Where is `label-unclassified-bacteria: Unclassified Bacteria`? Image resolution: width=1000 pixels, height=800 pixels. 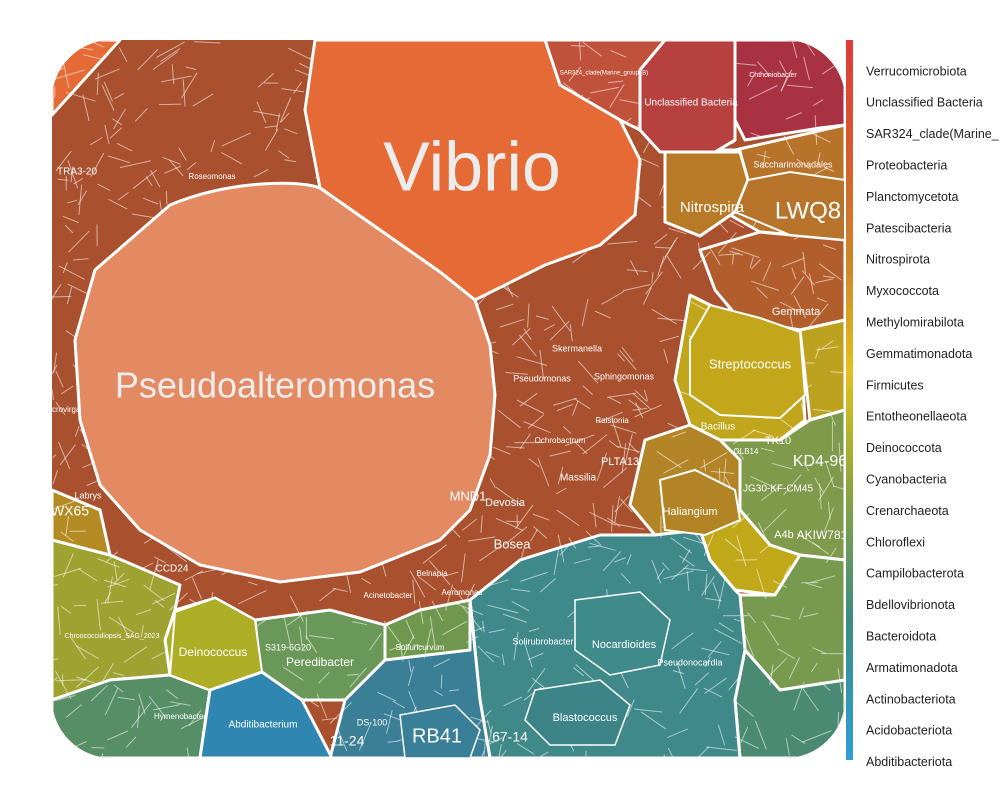
label-unclassified-bacteria: Unclassified Bacteria is located at coordinates (691, 103).